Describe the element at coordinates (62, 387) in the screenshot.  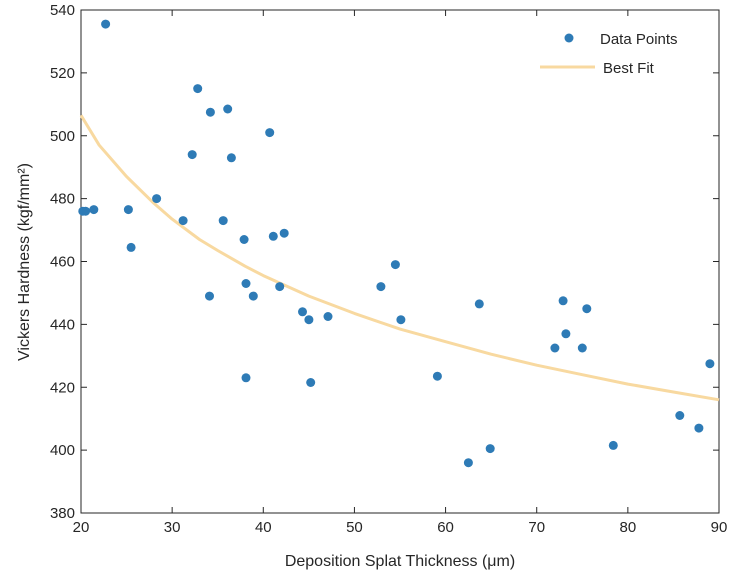
I see `y-tick-label: 420` at that location.